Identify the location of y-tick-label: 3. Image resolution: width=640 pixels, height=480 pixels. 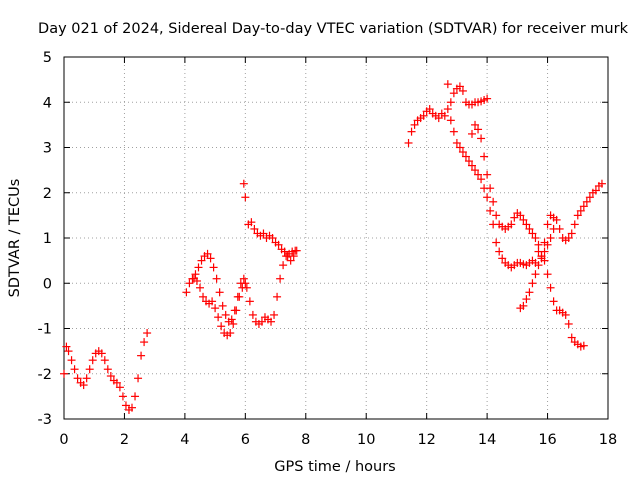
(47, 149).